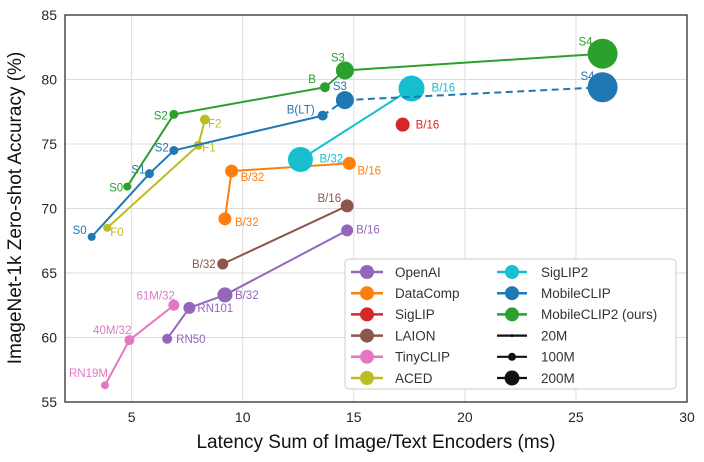 The height and width of the screenshot is (462, 704). I want to click on line-mobileclip2-ours-s0-s2, so click(150, 150).